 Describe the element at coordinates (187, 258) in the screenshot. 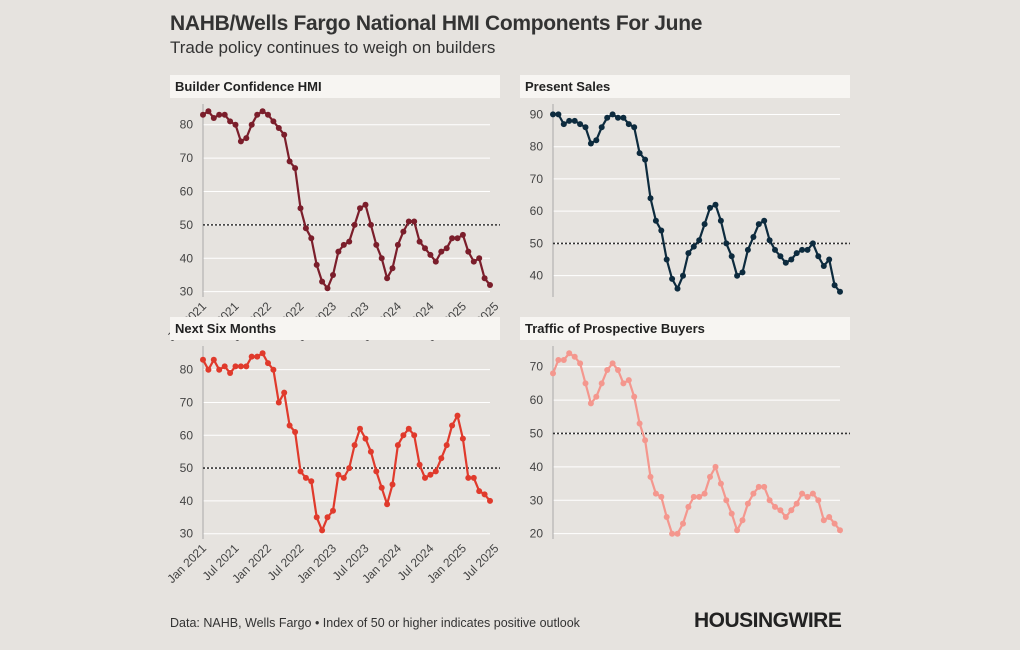

I see `y-tick-label: 40` at that location.